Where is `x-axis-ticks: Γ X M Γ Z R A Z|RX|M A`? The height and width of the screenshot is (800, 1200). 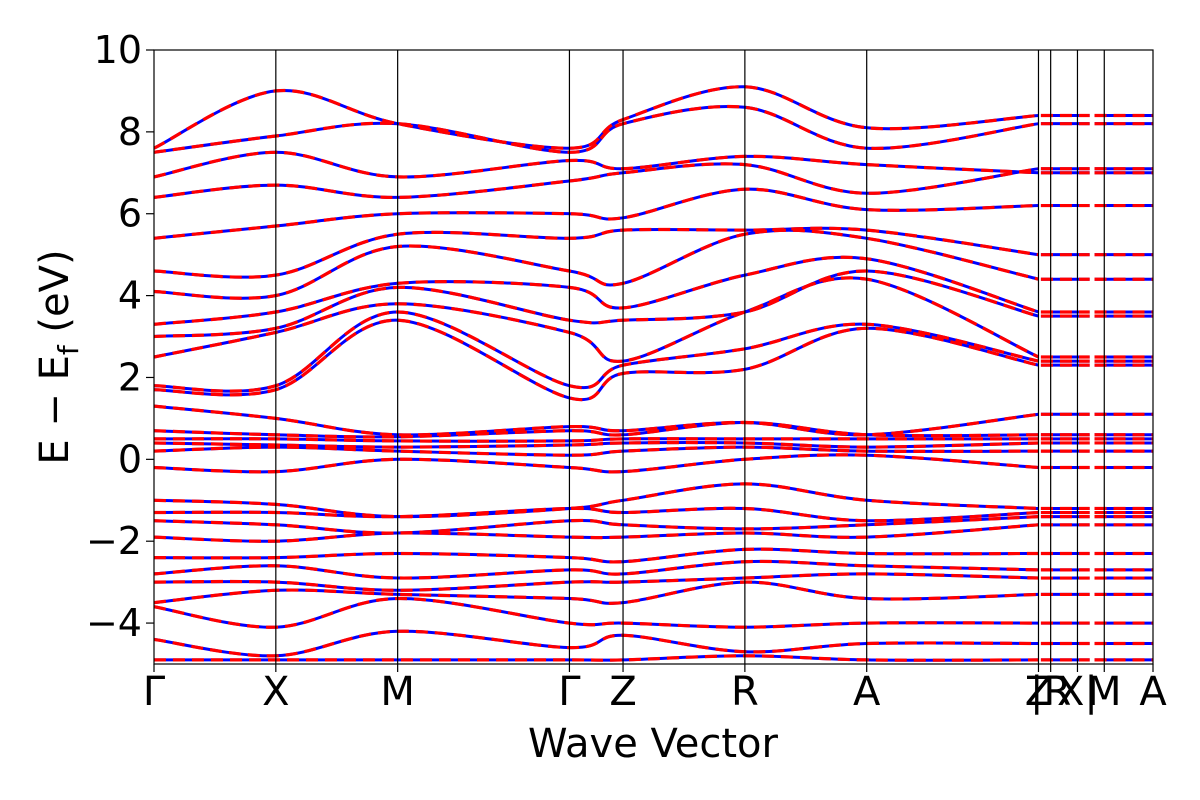
x-axis-ticks: Γ X M Γ Z R A Z|RX|M A is located at coordinates (655, 689).